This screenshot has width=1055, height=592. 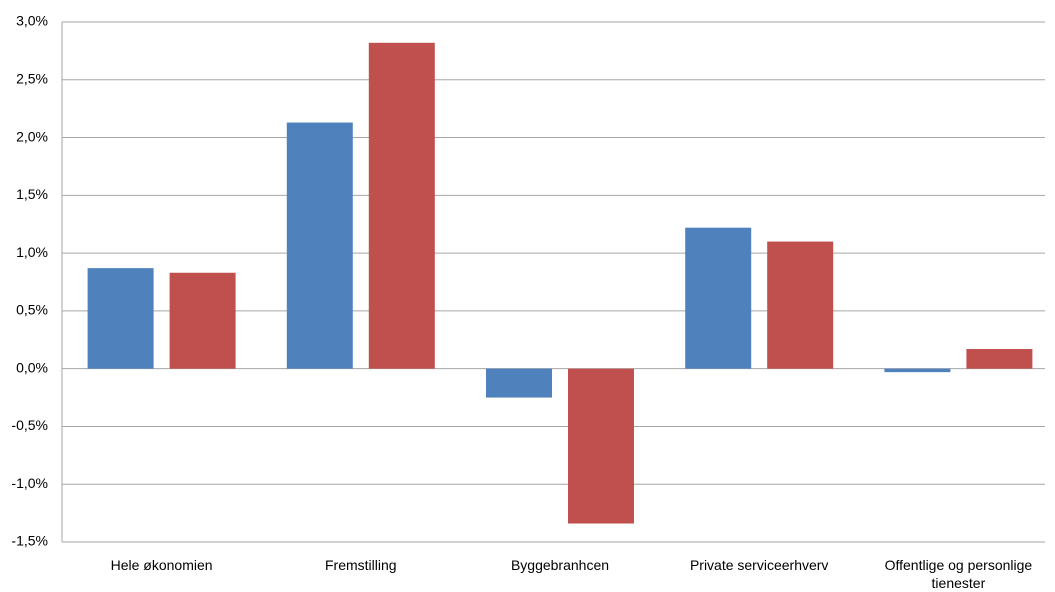 I want to click on y-tick-label: -1,0%, so click(x=29, y=483).